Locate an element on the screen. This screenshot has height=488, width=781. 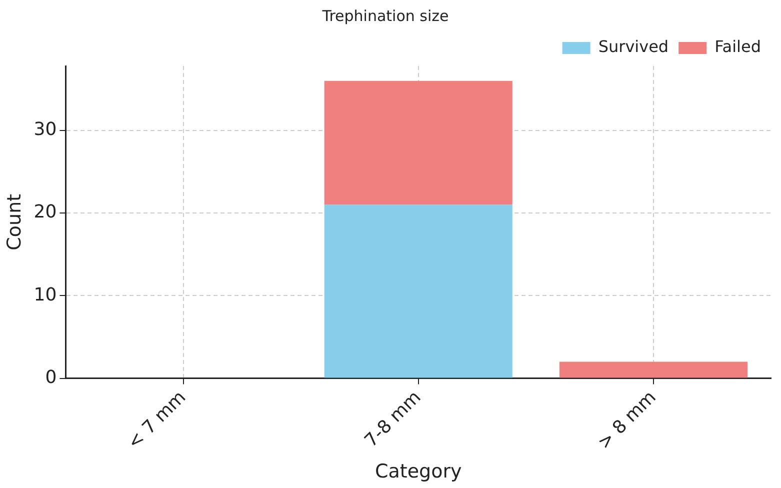
legend-label: Failed is located at coordinates (738, 46).